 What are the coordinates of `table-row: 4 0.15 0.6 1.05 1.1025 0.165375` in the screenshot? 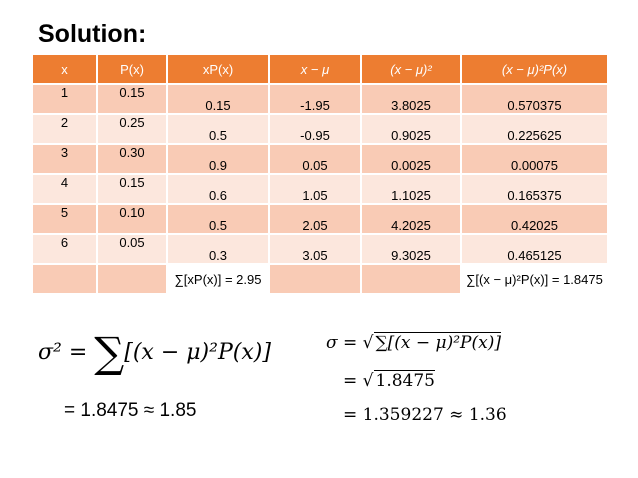 It's located at (320, 190).